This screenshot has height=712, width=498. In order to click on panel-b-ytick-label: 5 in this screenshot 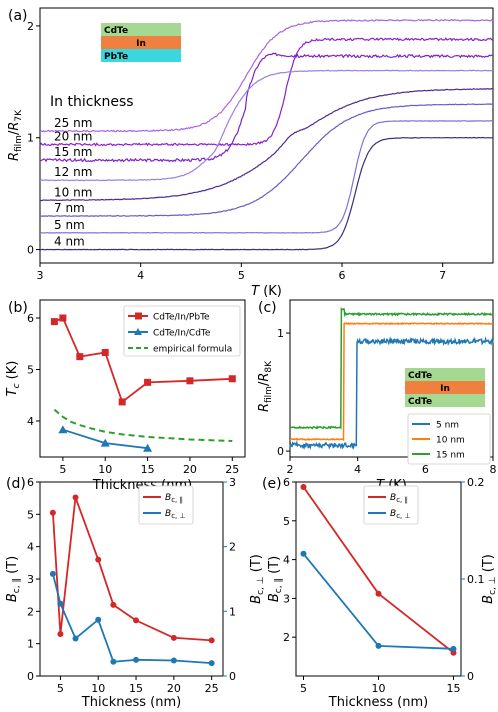, I will do `click(30, 369)`.